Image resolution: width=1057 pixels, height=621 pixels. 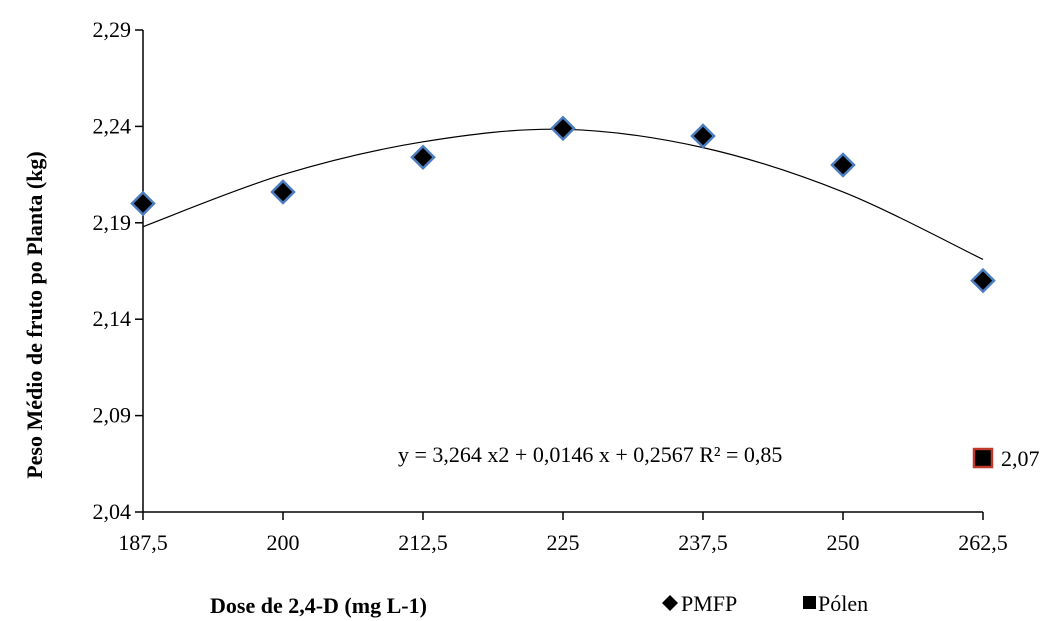 I want to click on legend-pmfp-label: PMFP, so click(x=709, y=603).